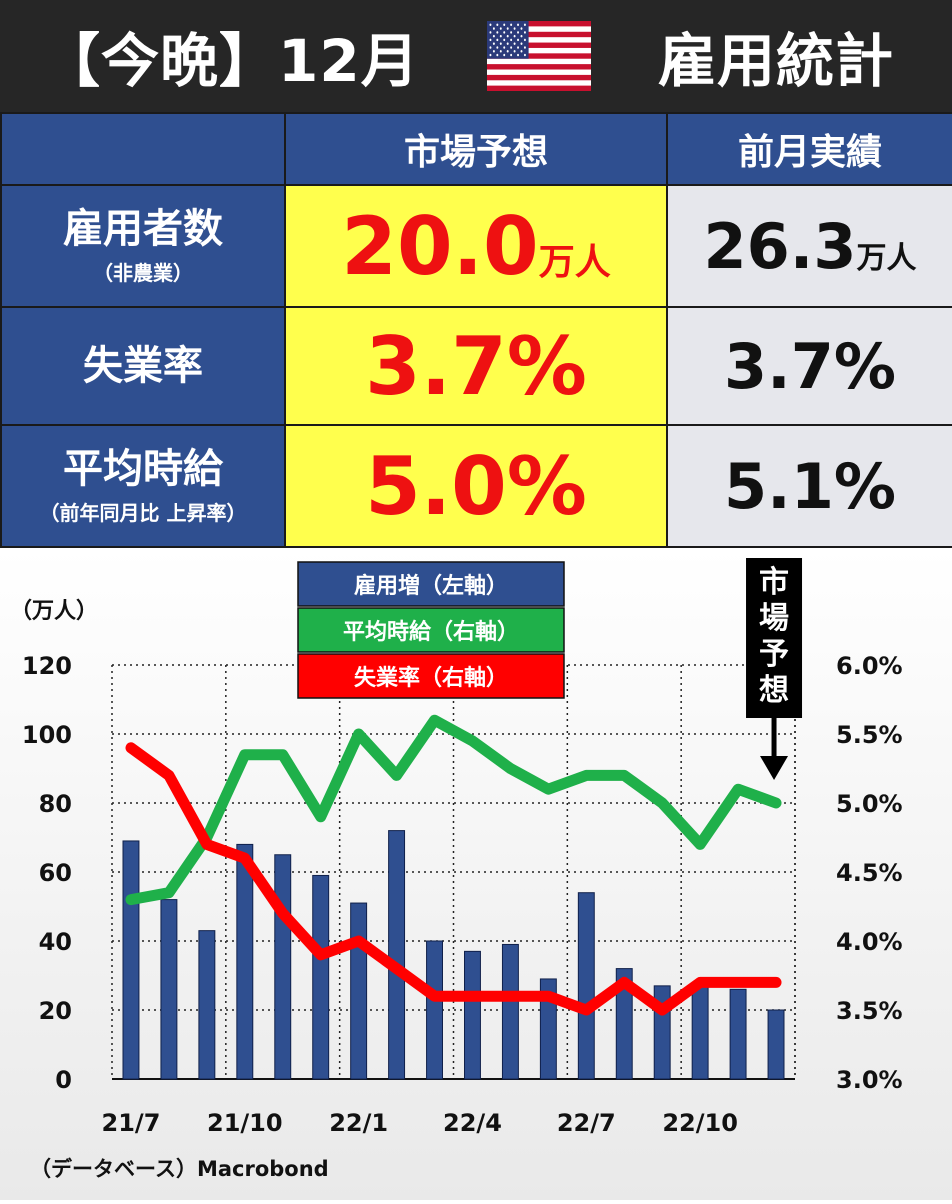 This screenshot has width=952, height=1204. What do you see at coordinates (780, 246) in the screenshot?
I see `previous-value: 26.3` at bounding box center [780, 246].